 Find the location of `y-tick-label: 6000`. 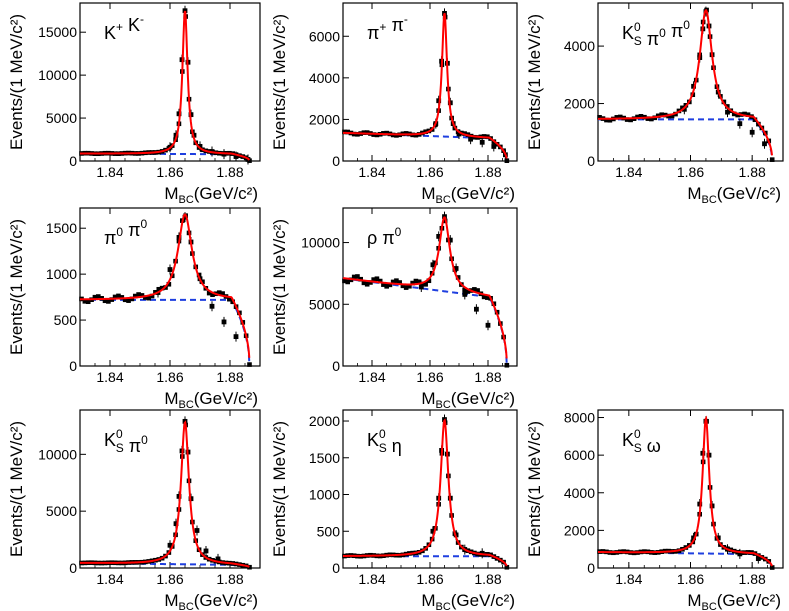

y-tick-label: 6000 is located at coordinates (324, 36).